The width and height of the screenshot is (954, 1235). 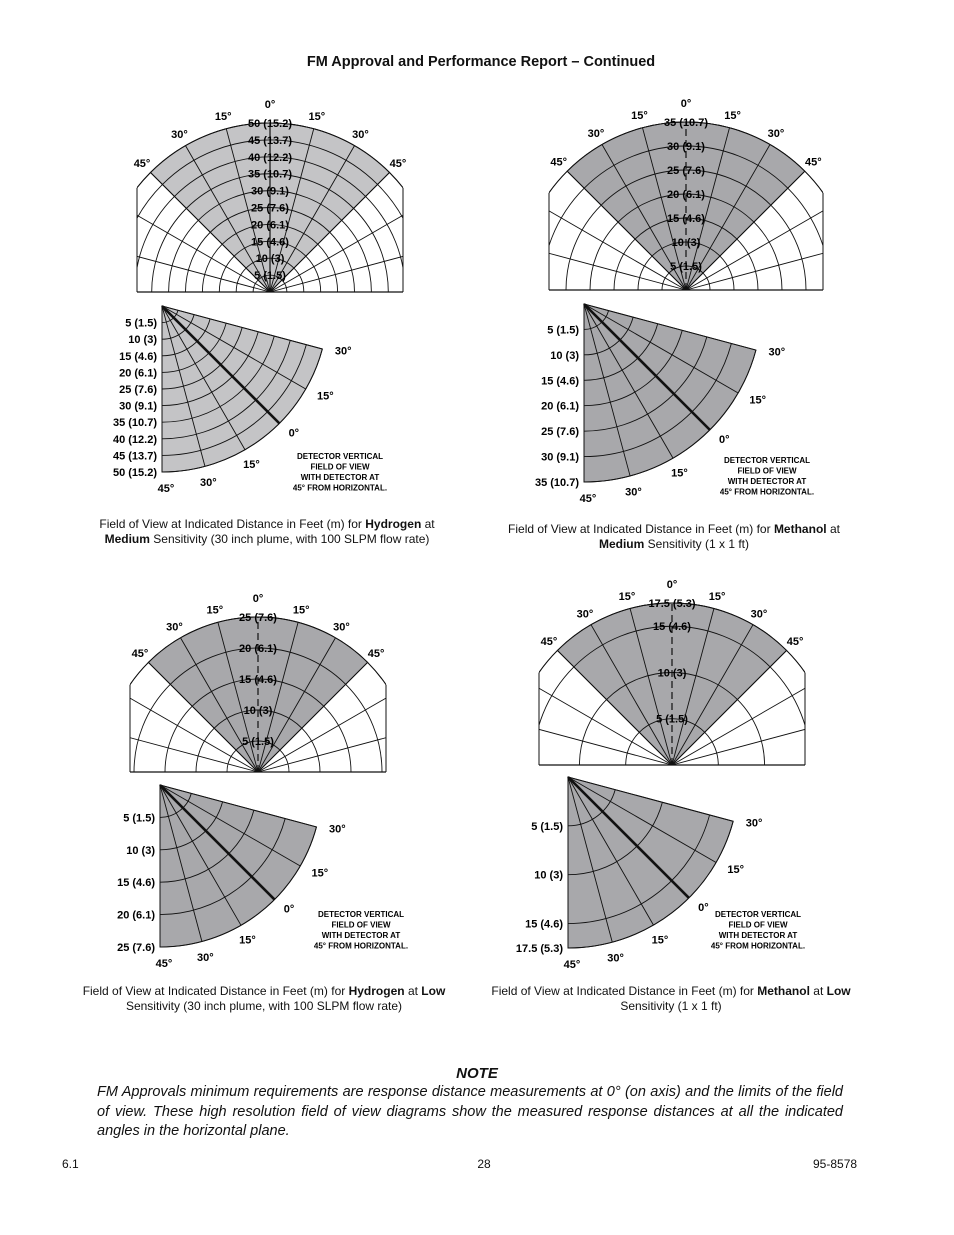 I want to click on side-view-angle-label: 0°, so click(x=724, y=440).